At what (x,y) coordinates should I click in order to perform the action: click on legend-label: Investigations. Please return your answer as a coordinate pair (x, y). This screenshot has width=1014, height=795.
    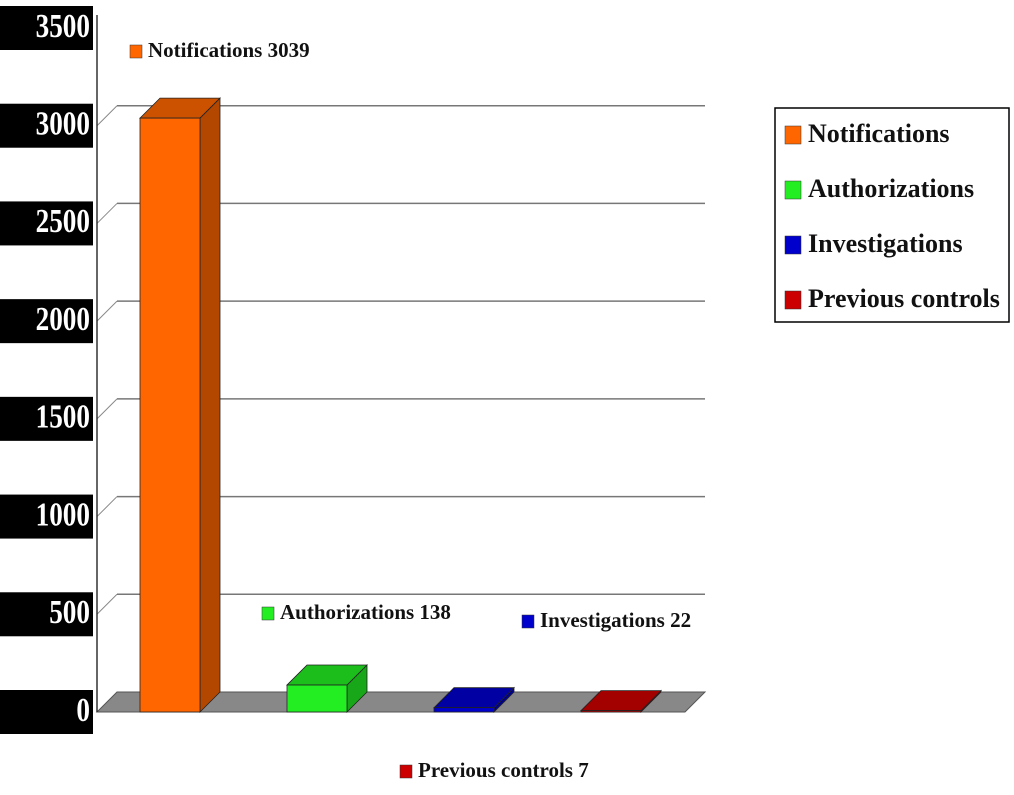
    Looking at the image, I should click on (885, 243).